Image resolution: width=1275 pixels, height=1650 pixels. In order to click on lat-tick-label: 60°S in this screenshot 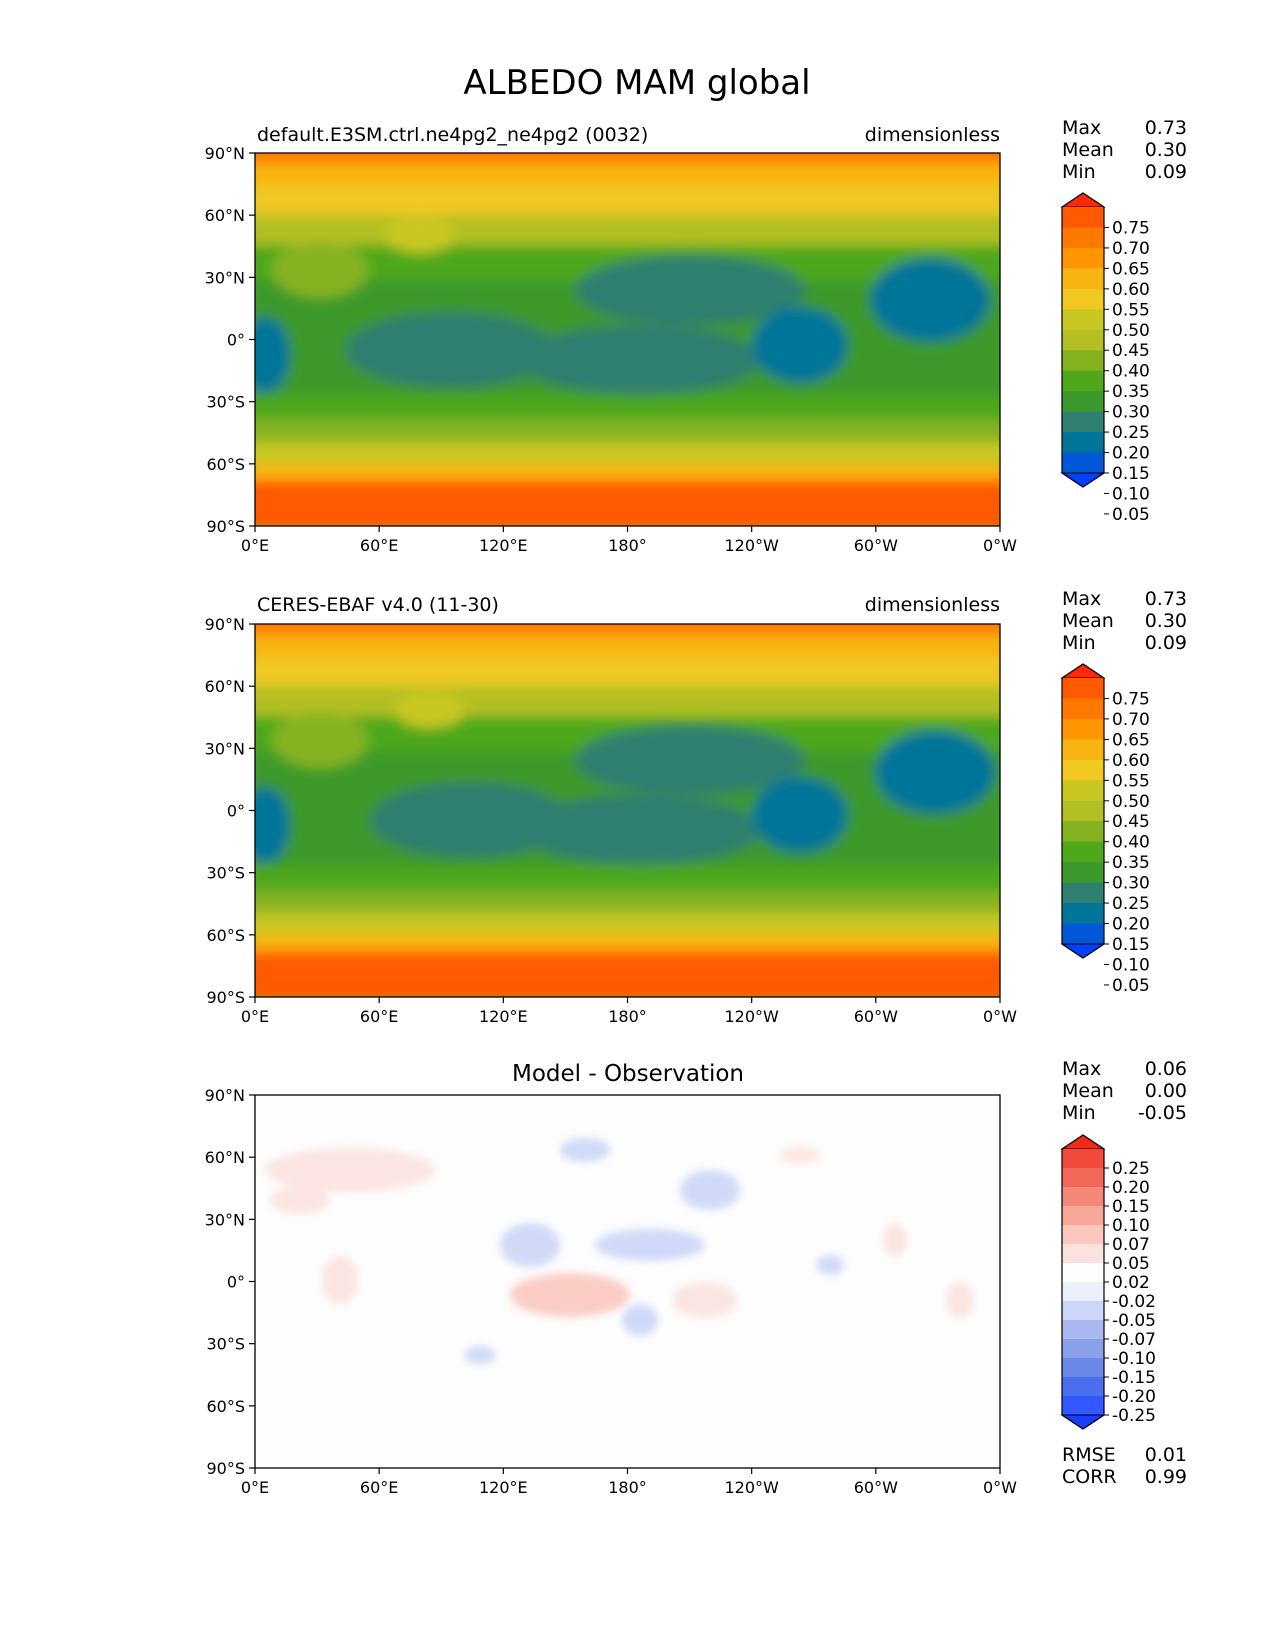, I will do `click(225, 1406)`.